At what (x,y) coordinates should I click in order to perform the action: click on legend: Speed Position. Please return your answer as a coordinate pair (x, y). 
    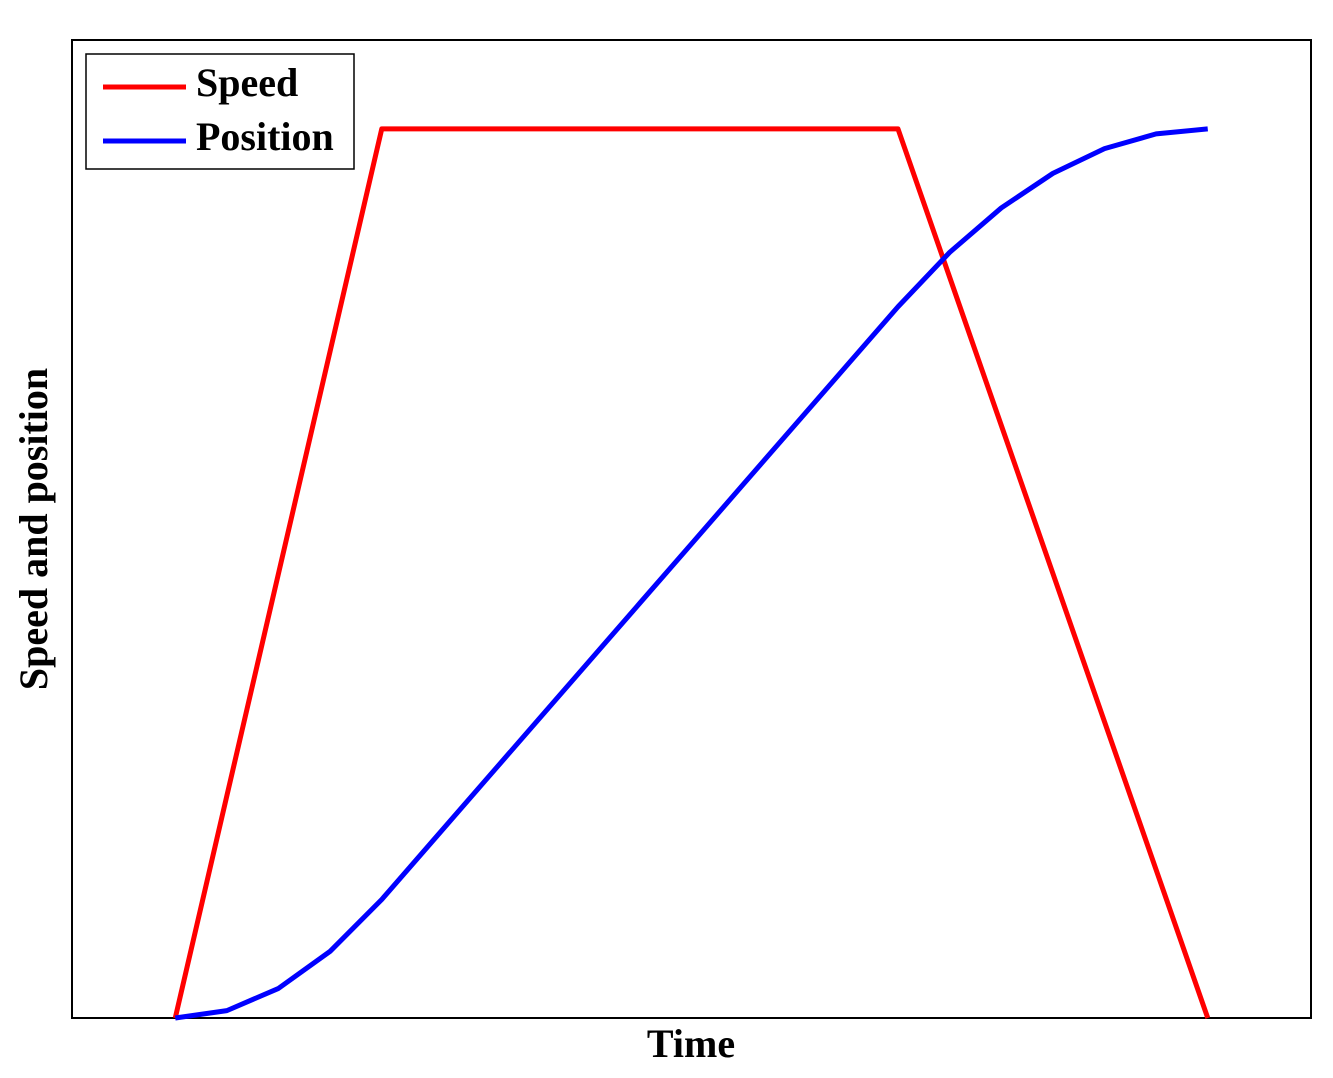
    Looking at the image, I should click on (218, 109).